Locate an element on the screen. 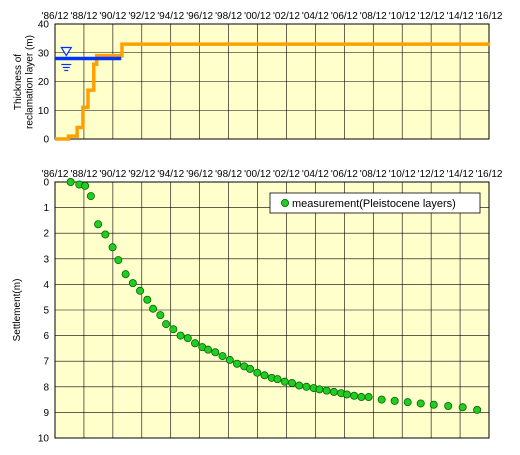 The width and height of the screenshot is (520, 455). y-tick-label: 6 is located at coordinates (46, 336).